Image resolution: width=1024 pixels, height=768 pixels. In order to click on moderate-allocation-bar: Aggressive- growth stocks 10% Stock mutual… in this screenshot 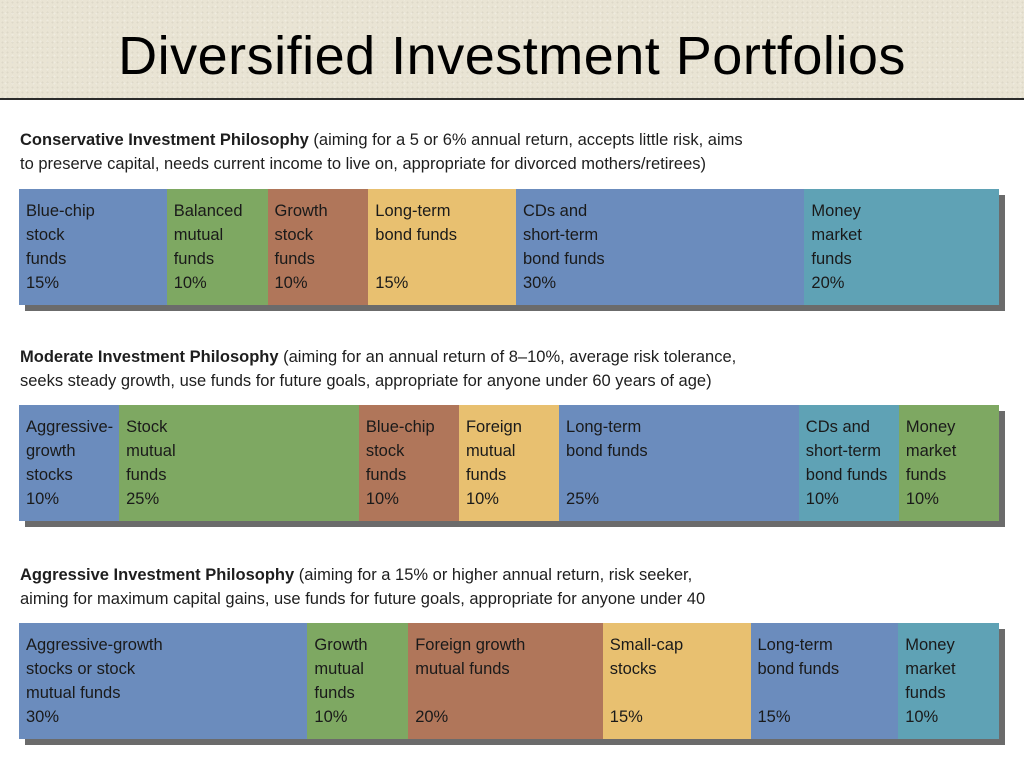, I will do `click(509, 463)`.